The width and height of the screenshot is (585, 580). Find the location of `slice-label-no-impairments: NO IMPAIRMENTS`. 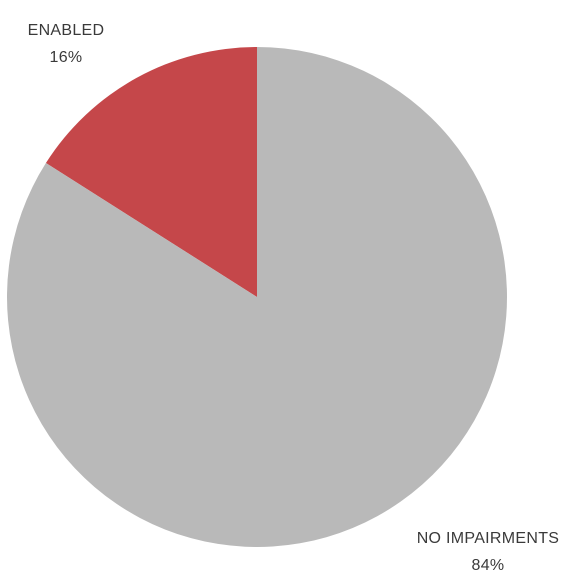

slice-label-no-impairments: NO IMPAIRMENTS is located at coordinates (488, 538).